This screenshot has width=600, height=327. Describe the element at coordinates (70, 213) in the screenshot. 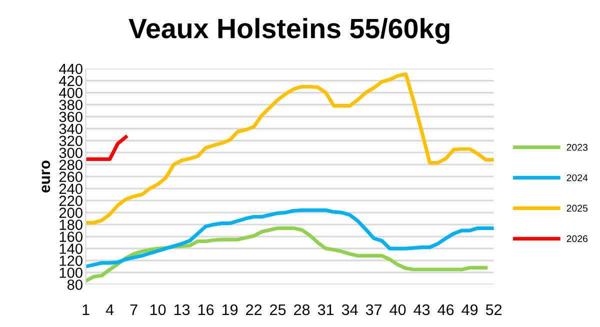

I see `y-tick-label: 200` at that location.